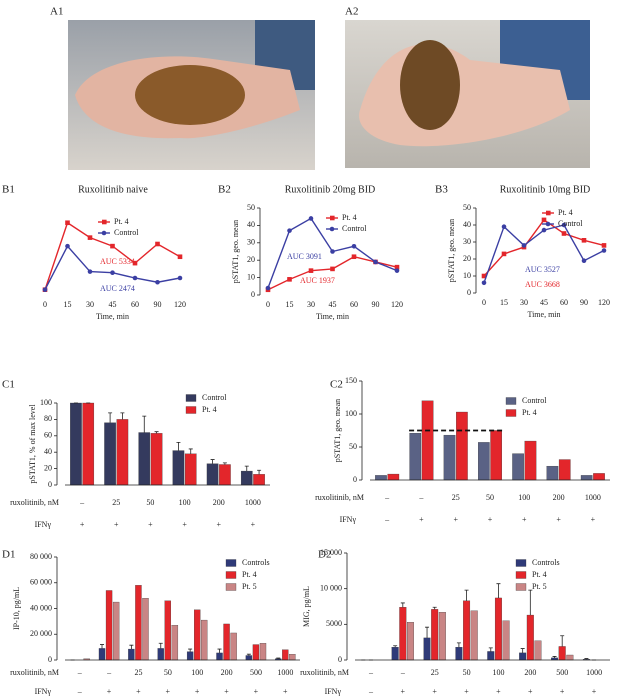 The image size is (617, 700). What do you see at coordinates (251, 276) in the screenshot?
I see `y-tick-label: 10` at bounding box center [251, 276].